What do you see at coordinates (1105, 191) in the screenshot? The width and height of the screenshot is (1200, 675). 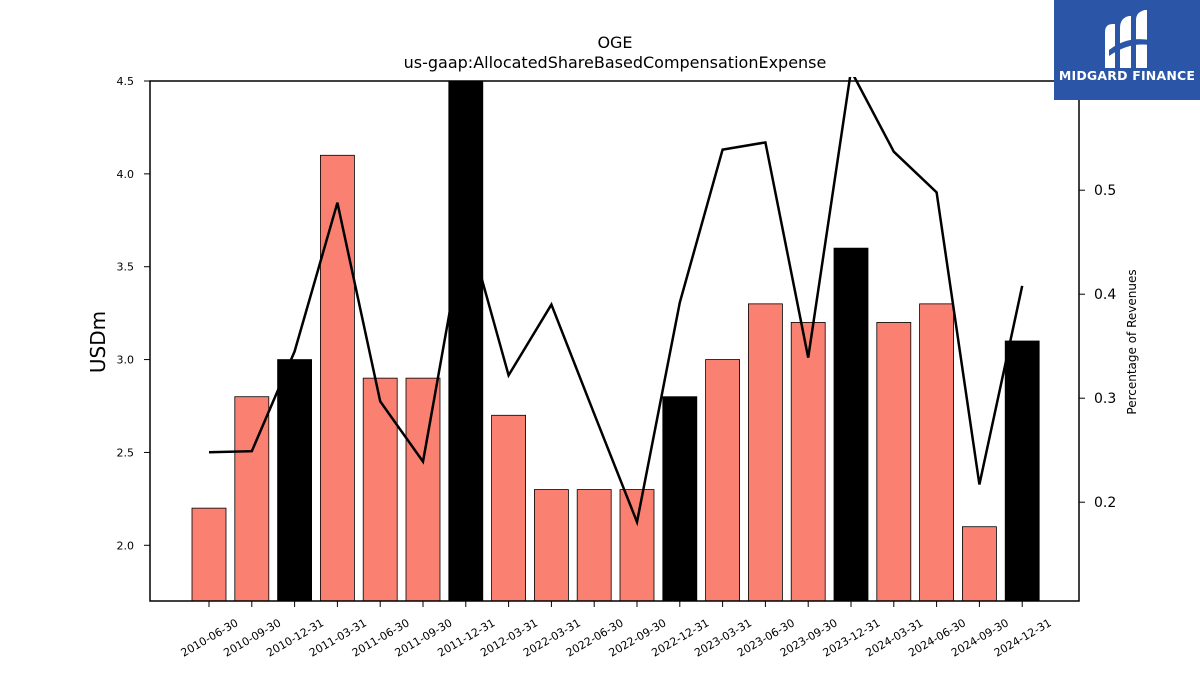 I see `y2-tick-label: 0.5` at bounding box center [1105, 191].